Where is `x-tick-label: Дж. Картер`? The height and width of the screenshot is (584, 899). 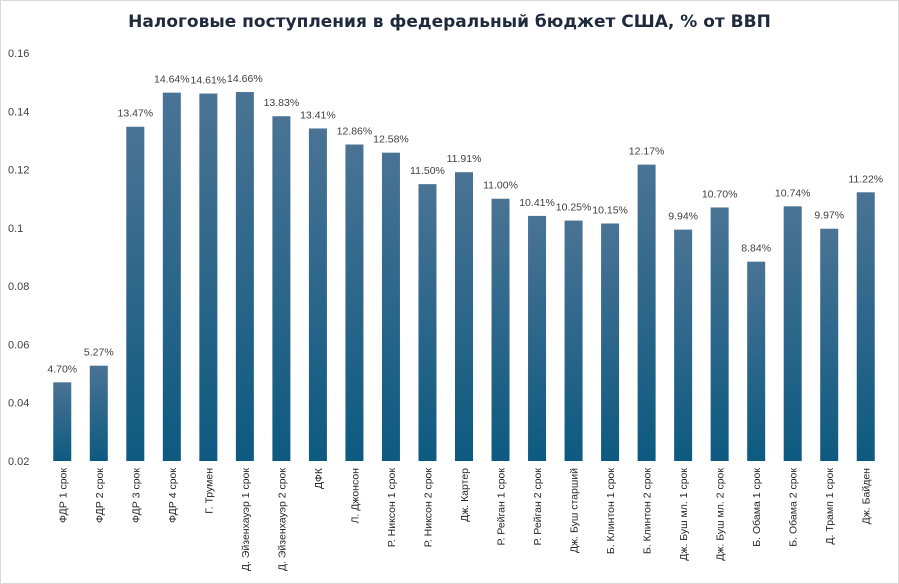
x-tick-label: Дж. Картер is located at coordinates (465, 495).